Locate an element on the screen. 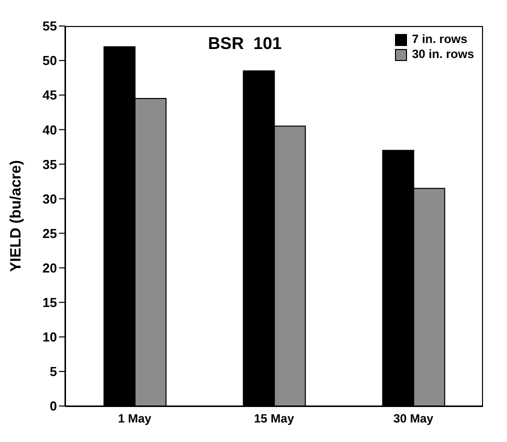  text: BSR 101 is located at coordinates (245, 44).